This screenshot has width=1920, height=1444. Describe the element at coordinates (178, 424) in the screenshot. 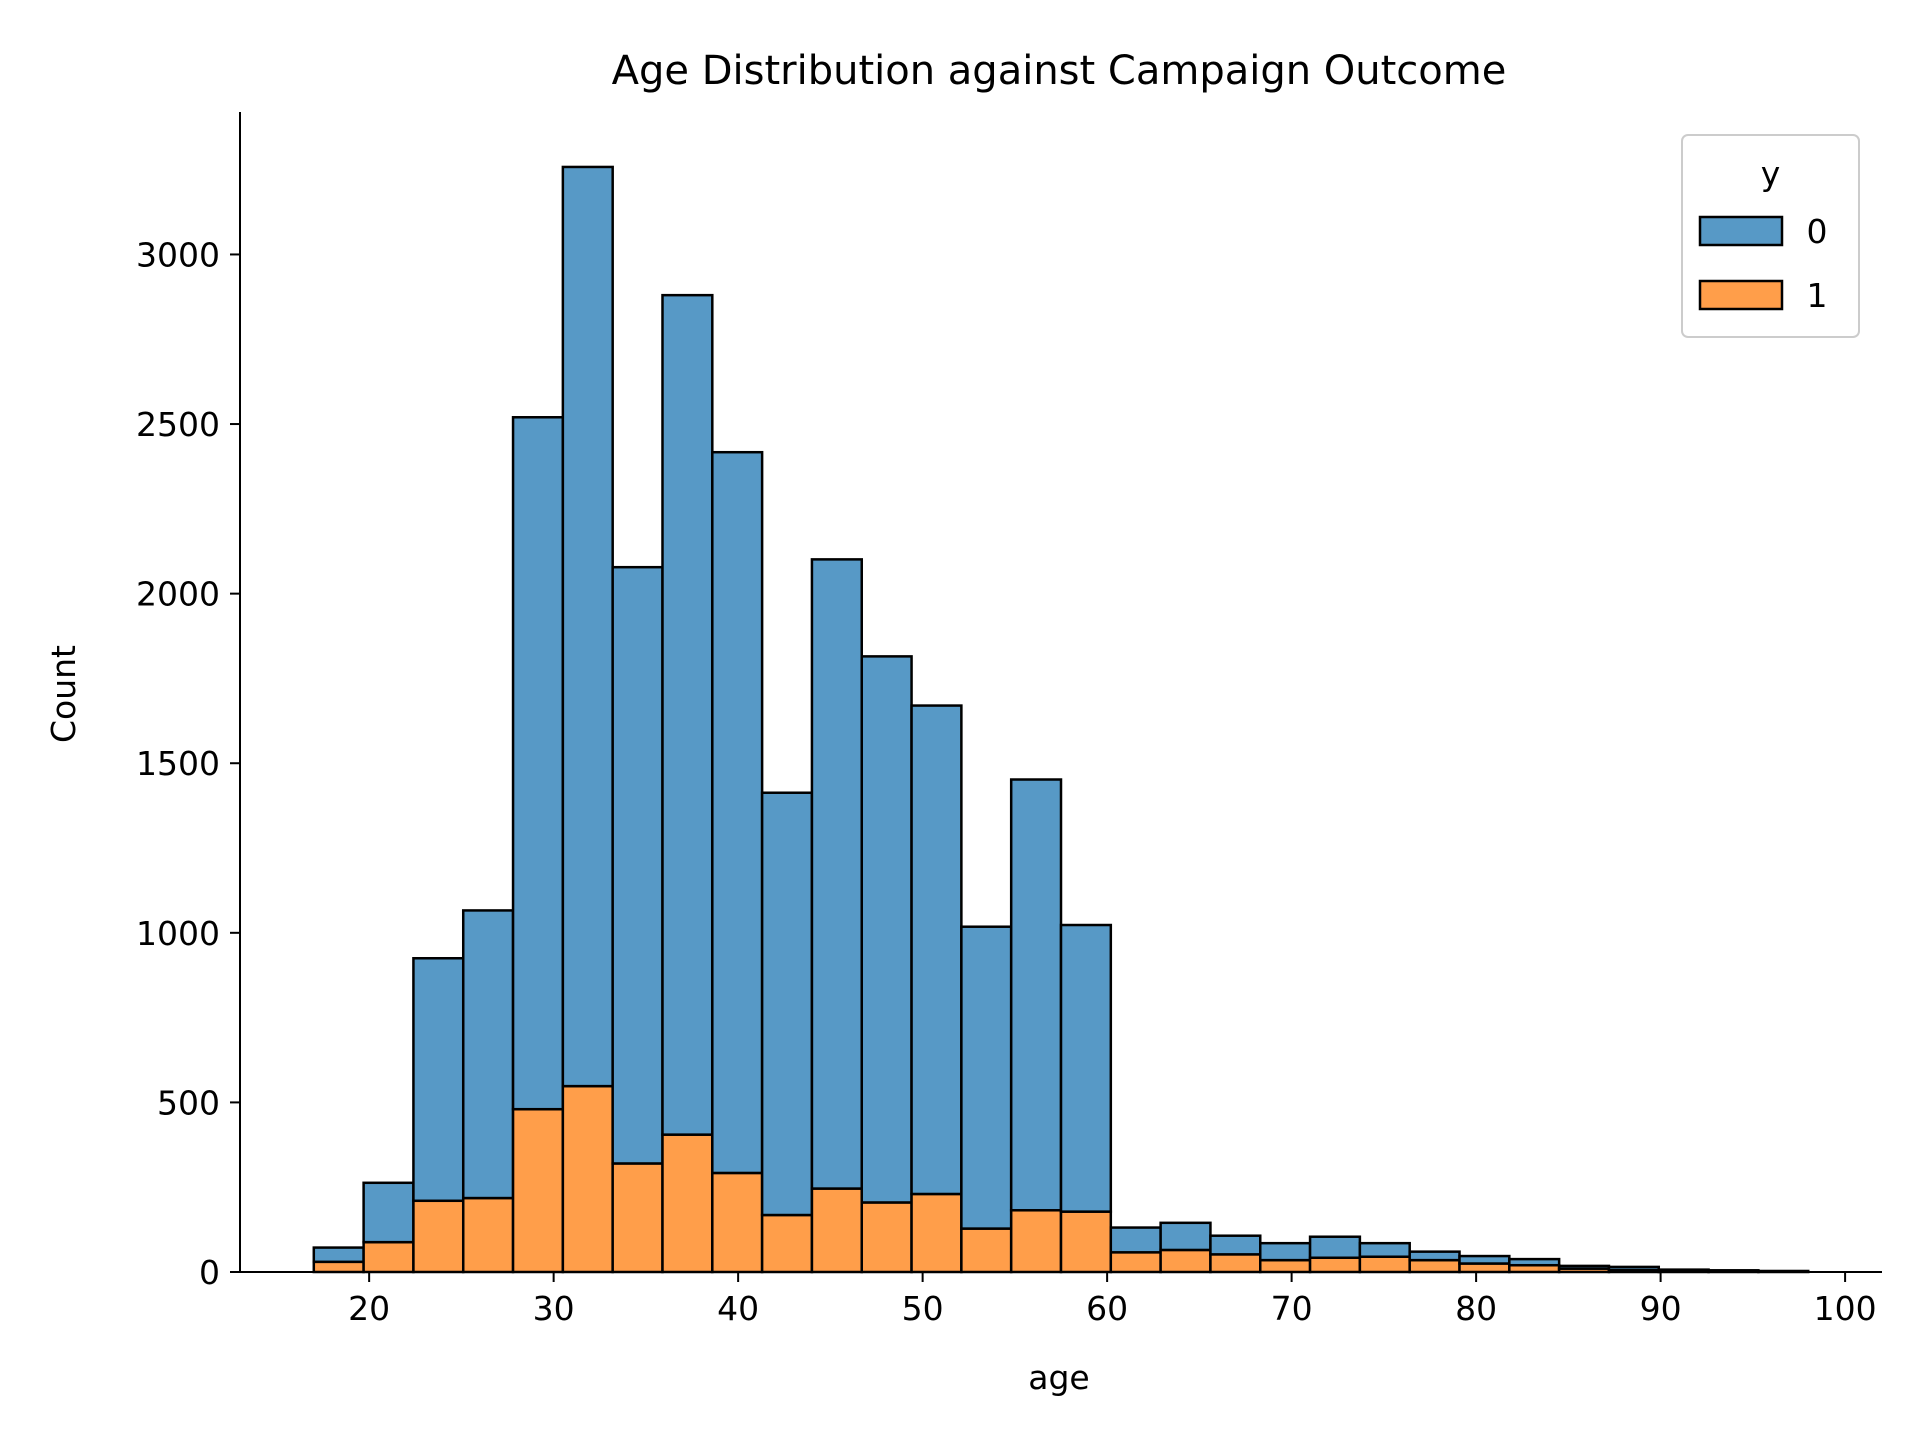

I see `y-tick-label-2500: 2500` at that location.